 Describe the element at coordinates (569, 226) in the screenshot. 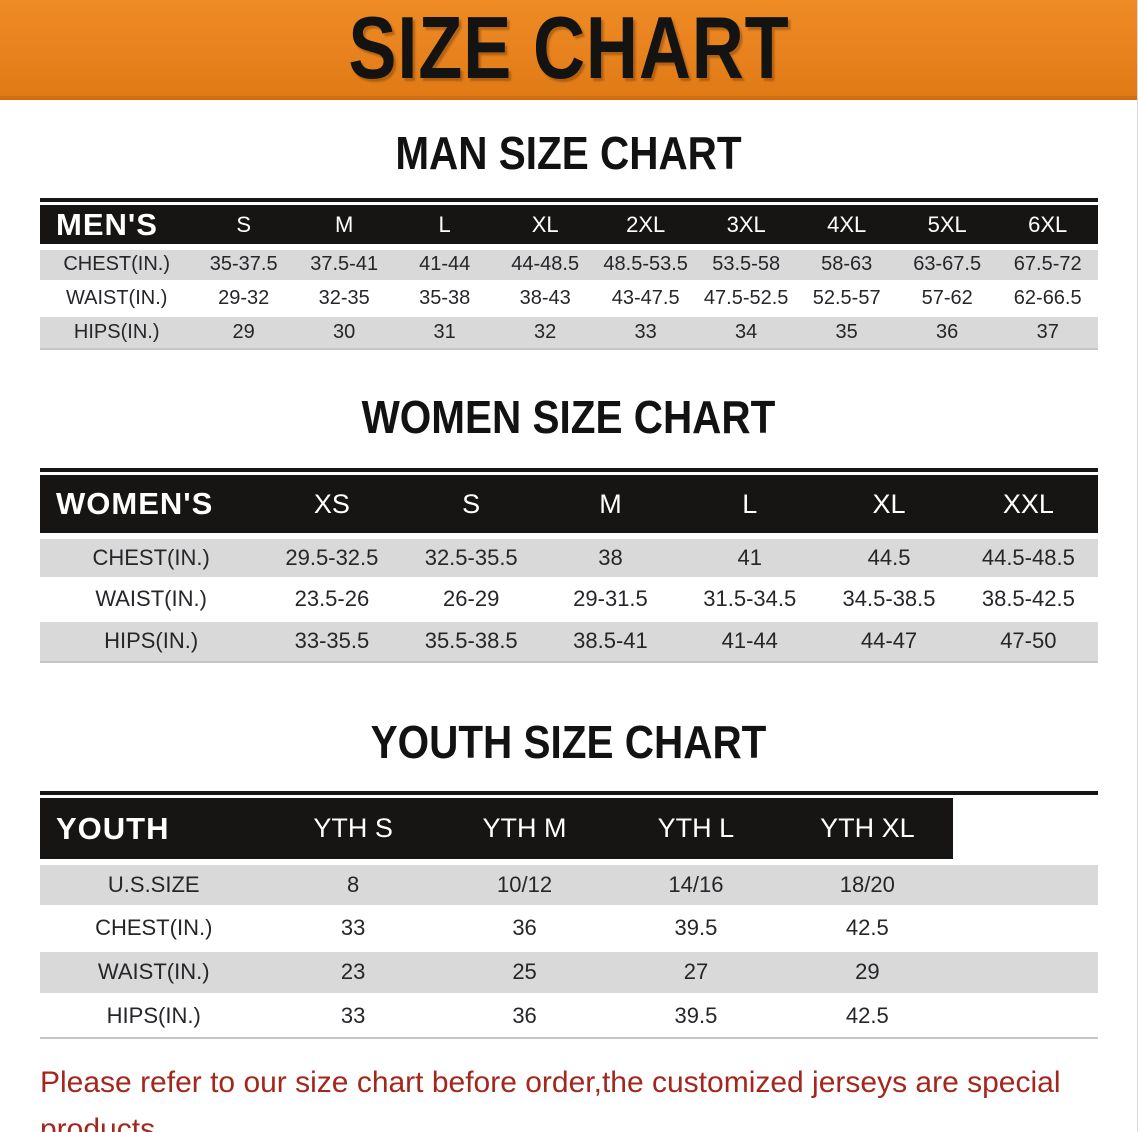

I see `table-header-row: MEN'S S M L XL 2XL 3XL 4XL 5XL 6XL` at that location.